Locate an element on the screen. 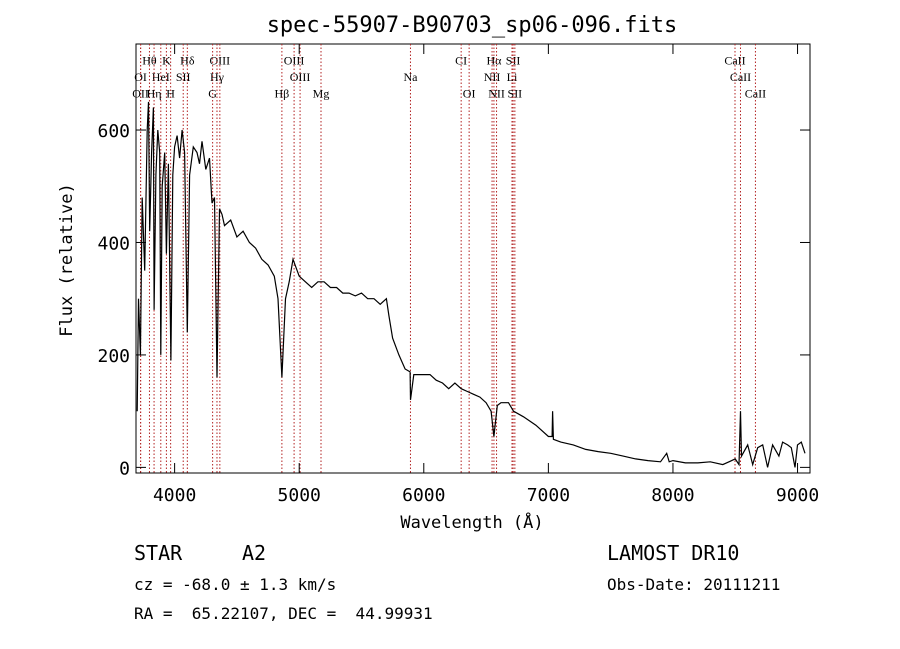  spectral-line-label: Hθ is located at coordinates (149, 61).